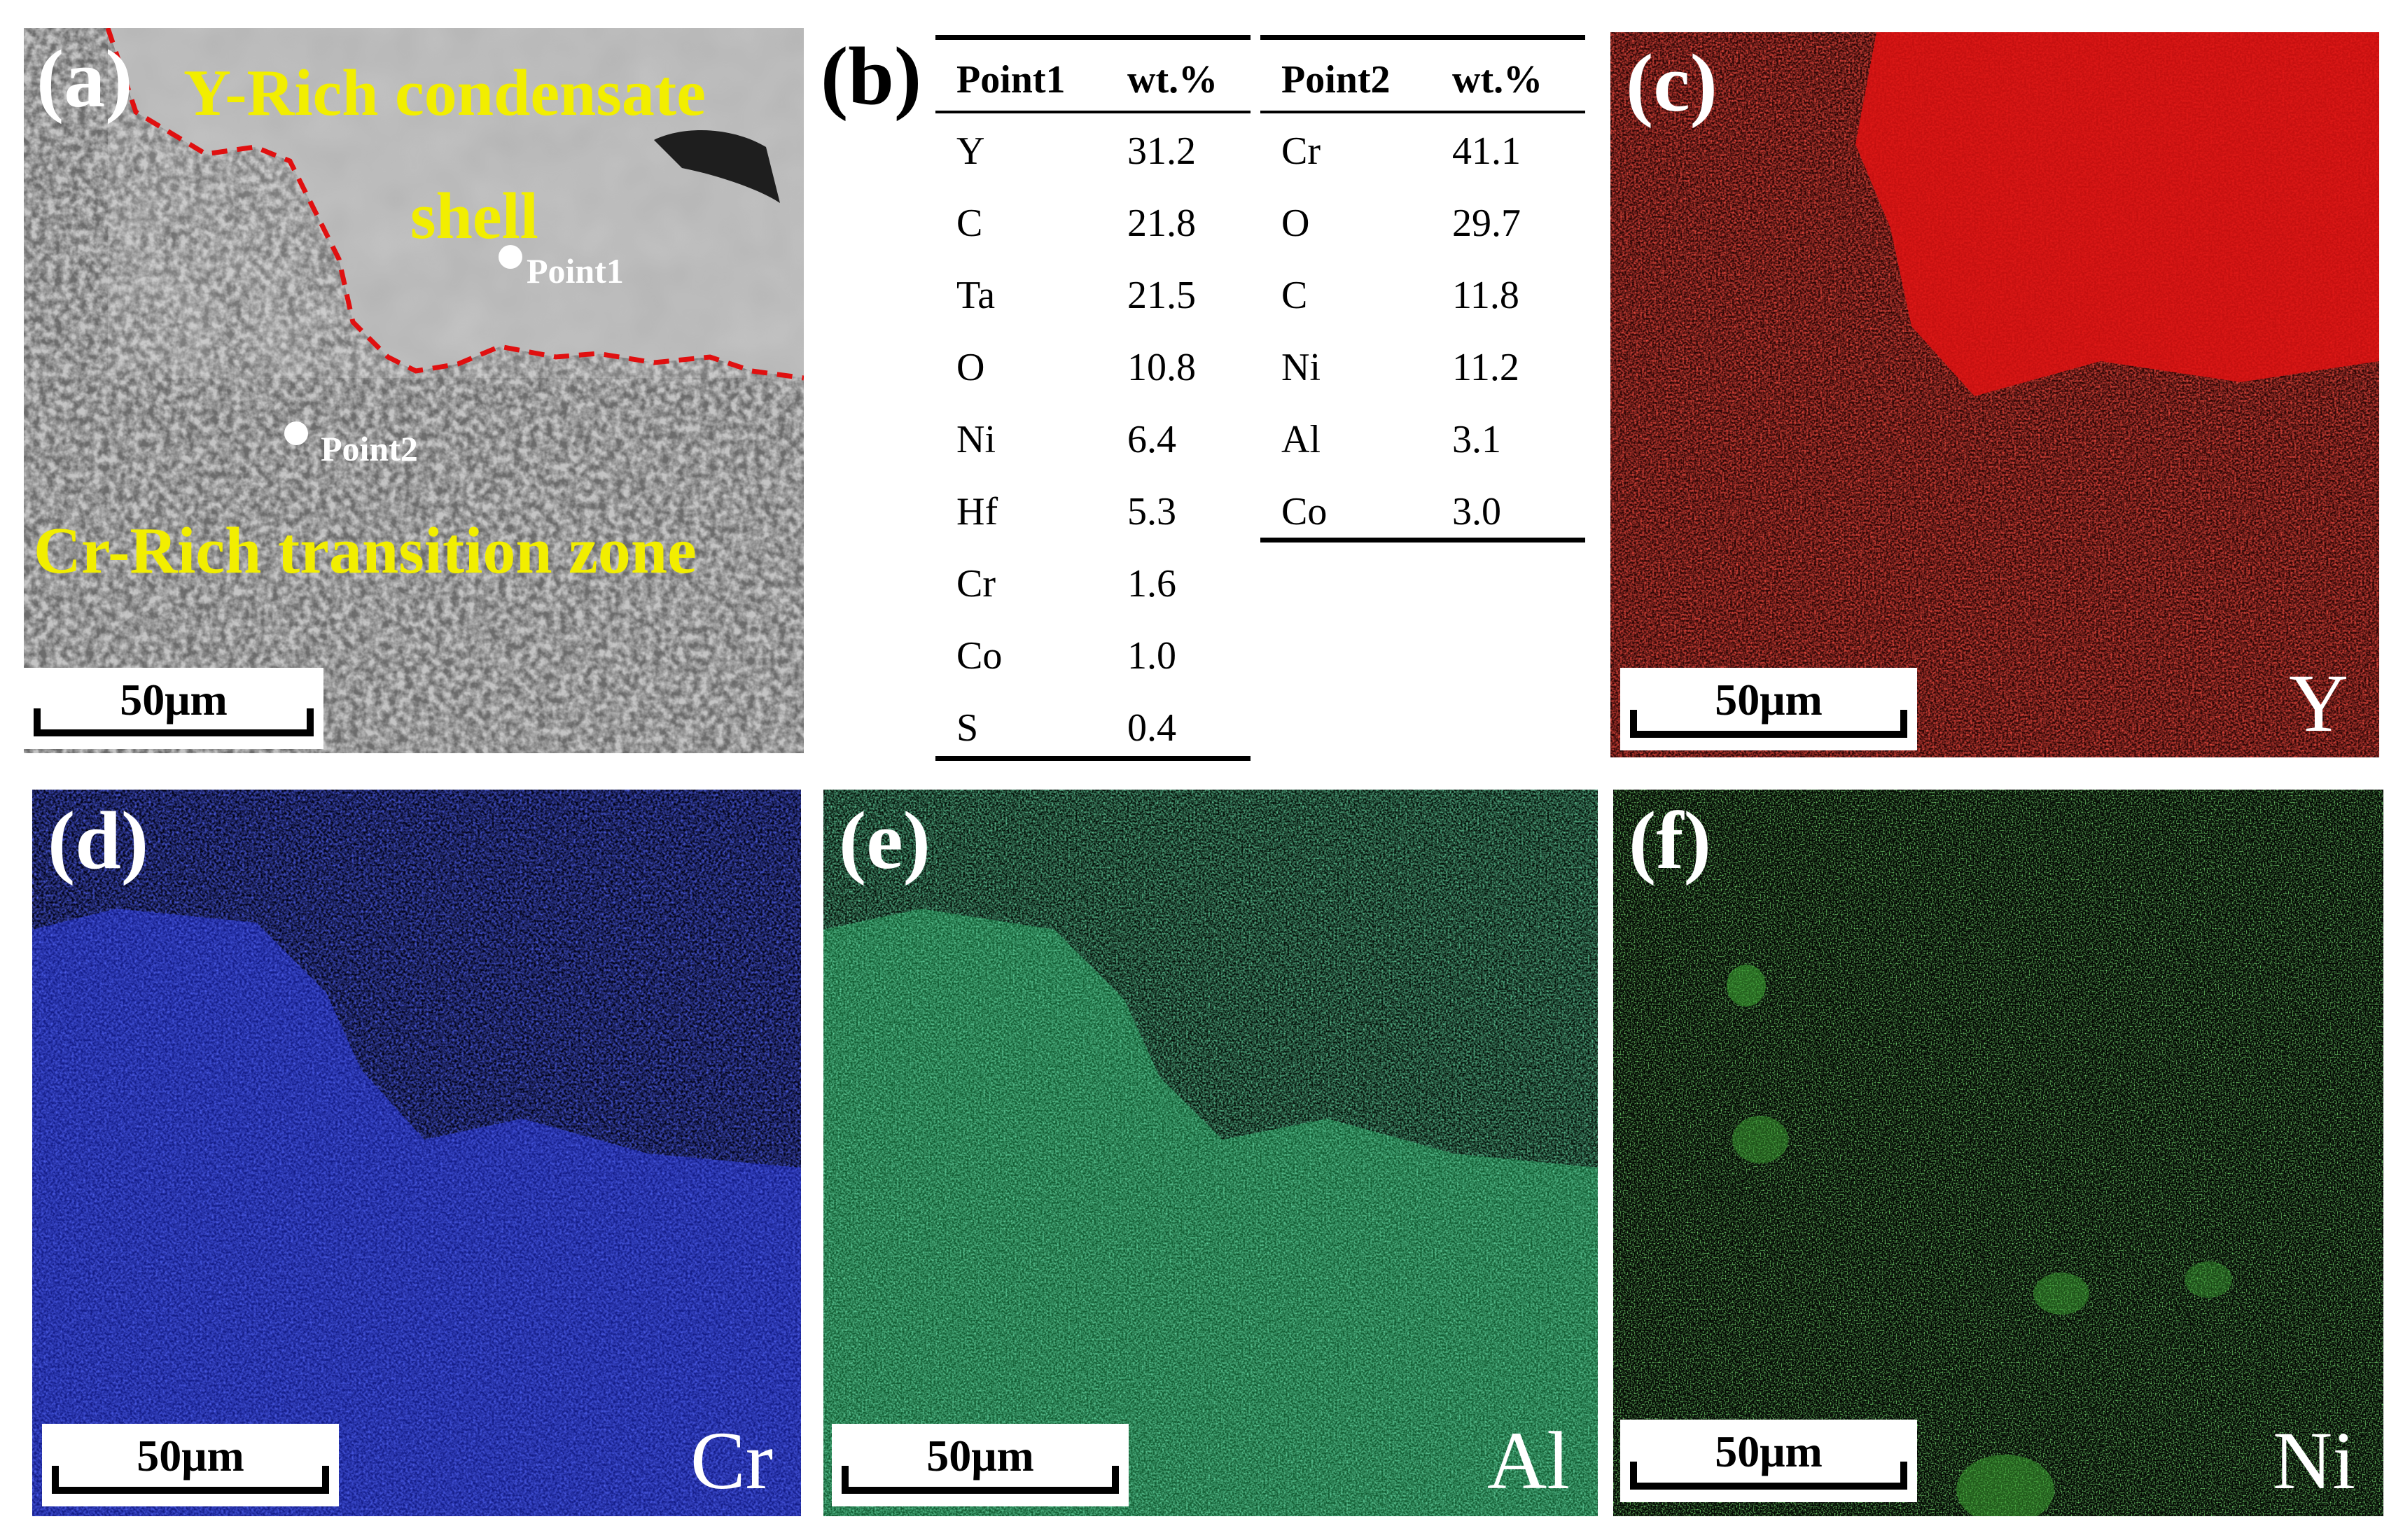 The image size is (2403, 1540). Describe the element at coordinates (1485, 367) in the screenshot. I see `table2-value-cell: 11.2` at that location.